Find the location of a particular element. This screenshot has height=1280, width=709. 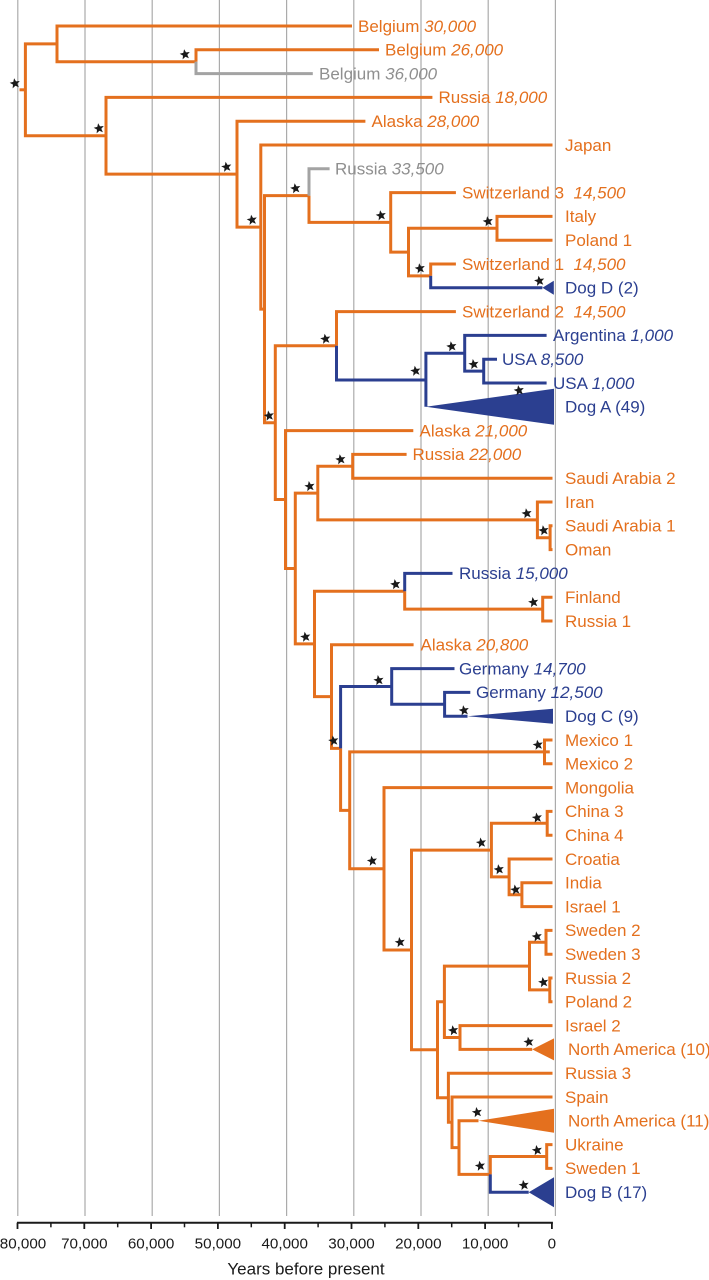

svg-text: Russia 15,000 is located at coordinates (513, 573).